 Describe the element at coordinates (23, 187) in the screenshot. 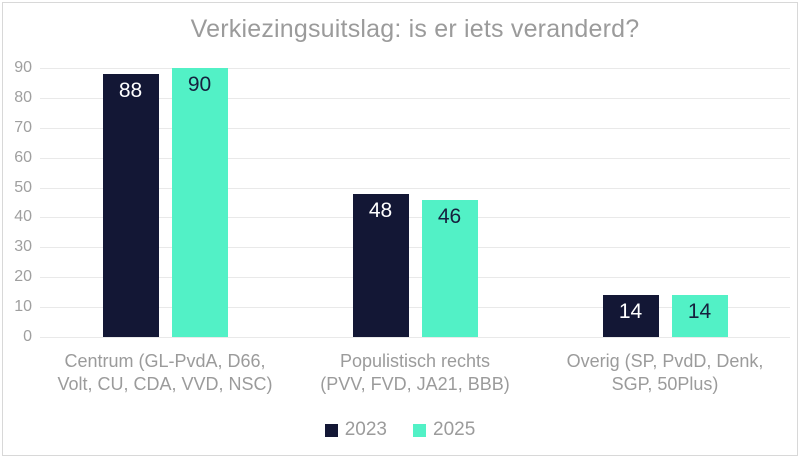

I see `y-tick-label-50: 50` at that location.